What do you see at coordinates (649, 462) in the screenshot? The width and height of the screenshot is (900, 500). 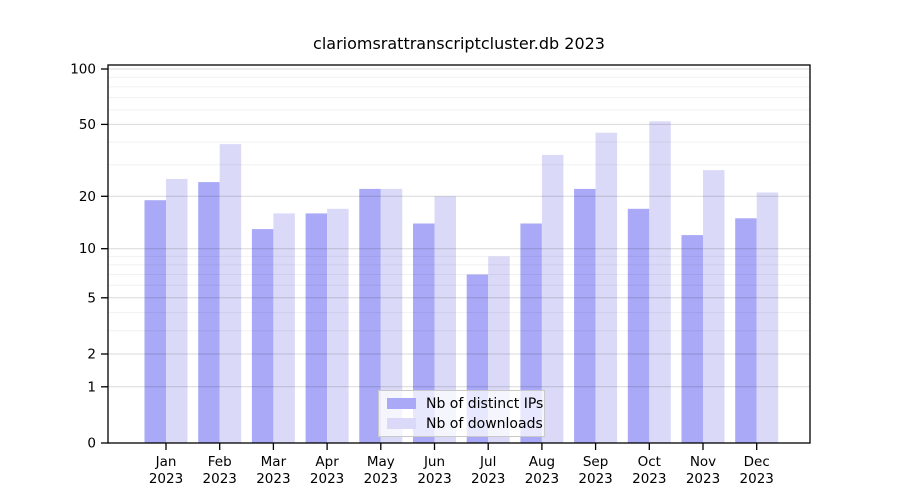 I see `x-label-month-oct: Oct` at bounding box center [649, 462].